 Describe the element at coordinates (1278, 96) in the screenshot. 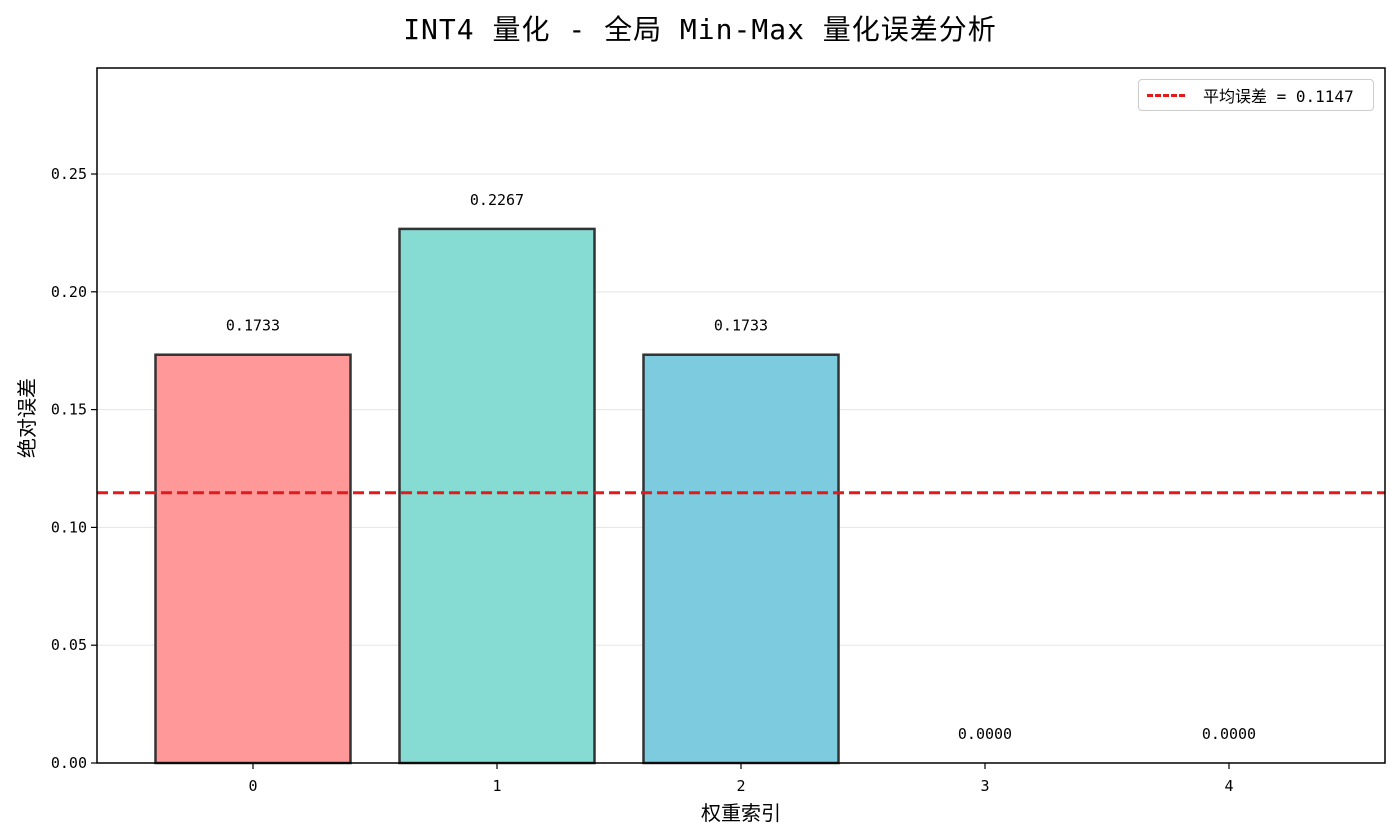

I see `legend-label: 平均误差 = 0.1147` at that location.